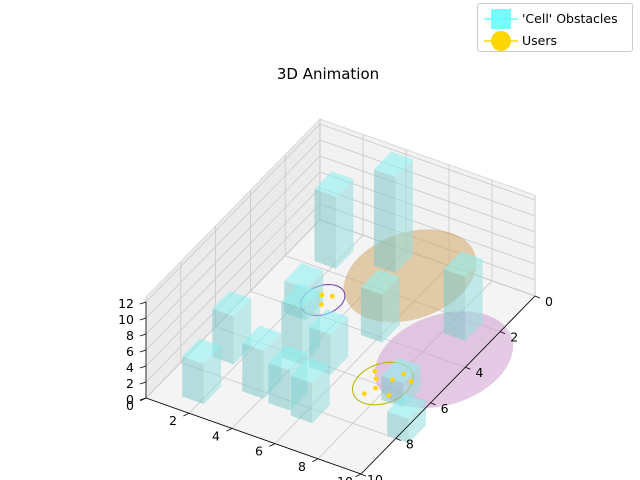  Describe the element at coordinates (216, 435) in the screenshot. I see `y-tick-label: 4` at that location.